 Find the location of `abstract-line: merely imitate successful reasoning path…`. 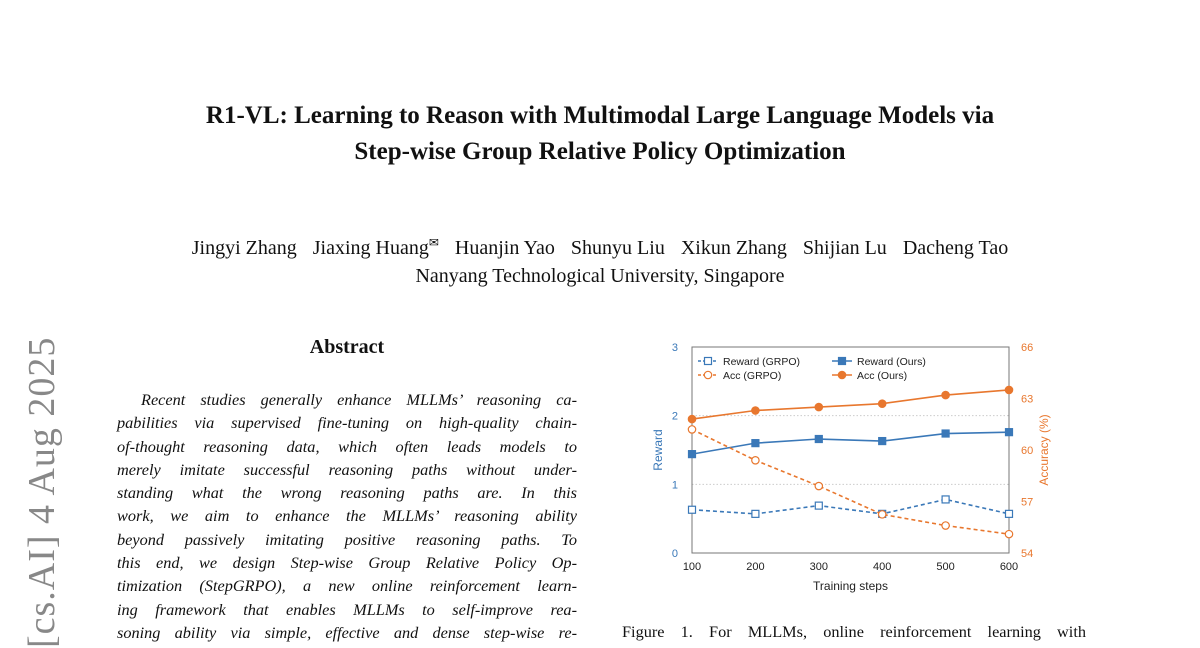

abstract-line: merely imitate successful reasoning path… is located at coordinates (347, 469).